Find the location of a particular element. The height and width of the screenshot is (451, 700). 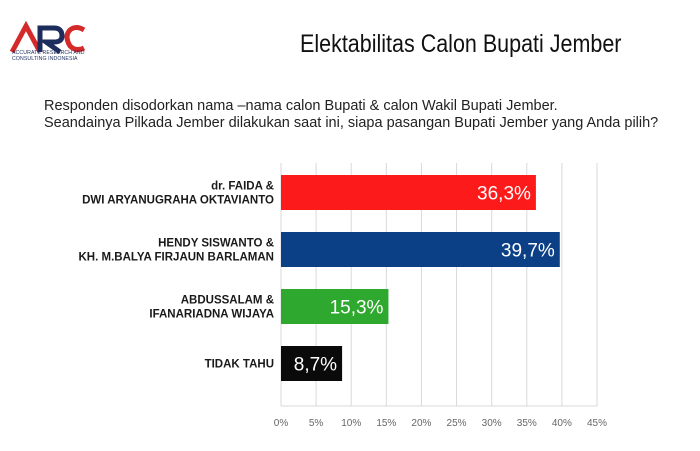

x-tick-label: 35% is located at coordinates (527, 423).